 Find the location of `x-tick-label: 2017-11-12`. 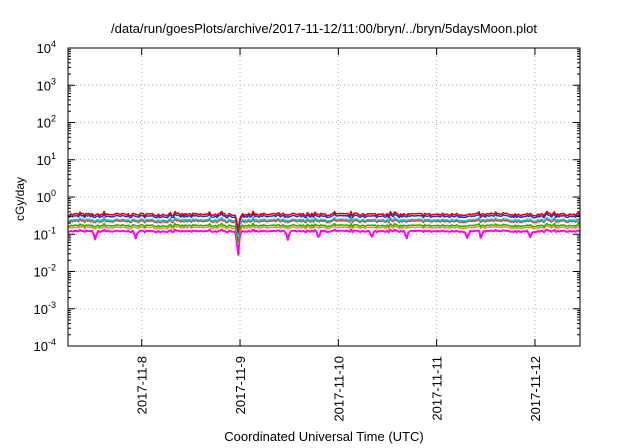

x-tick-label: 2017-11-12 is located at coordinates (535, 389).